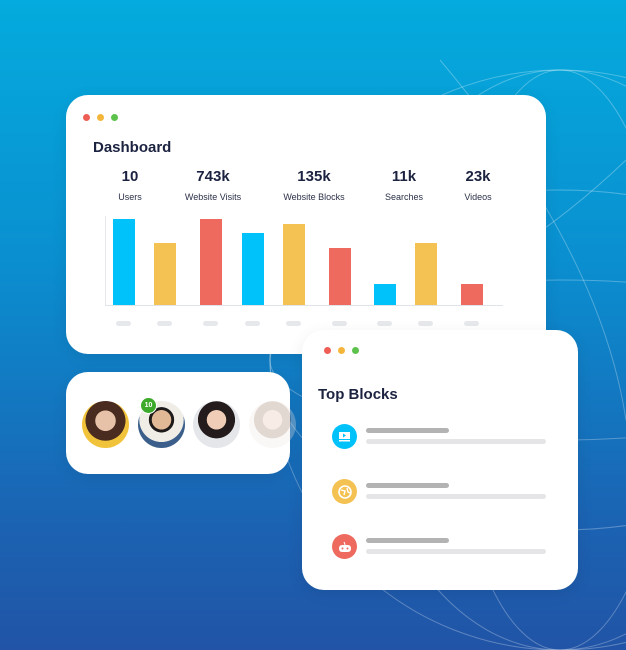 This screenshot has width=626, height=650. I want to click on users-card: 10, so click(181, 423).